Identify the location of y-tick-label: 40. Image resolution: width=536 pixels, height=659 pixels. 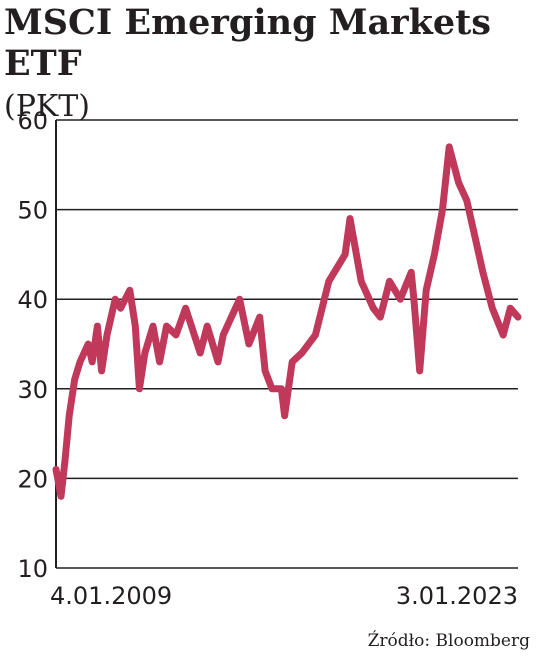
(32, 300).